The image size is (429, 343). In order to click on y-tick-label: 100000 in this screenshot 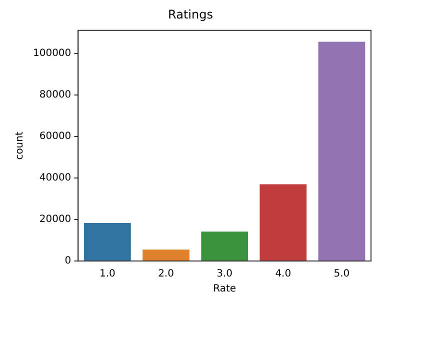, I will do `click(52, 54)`.